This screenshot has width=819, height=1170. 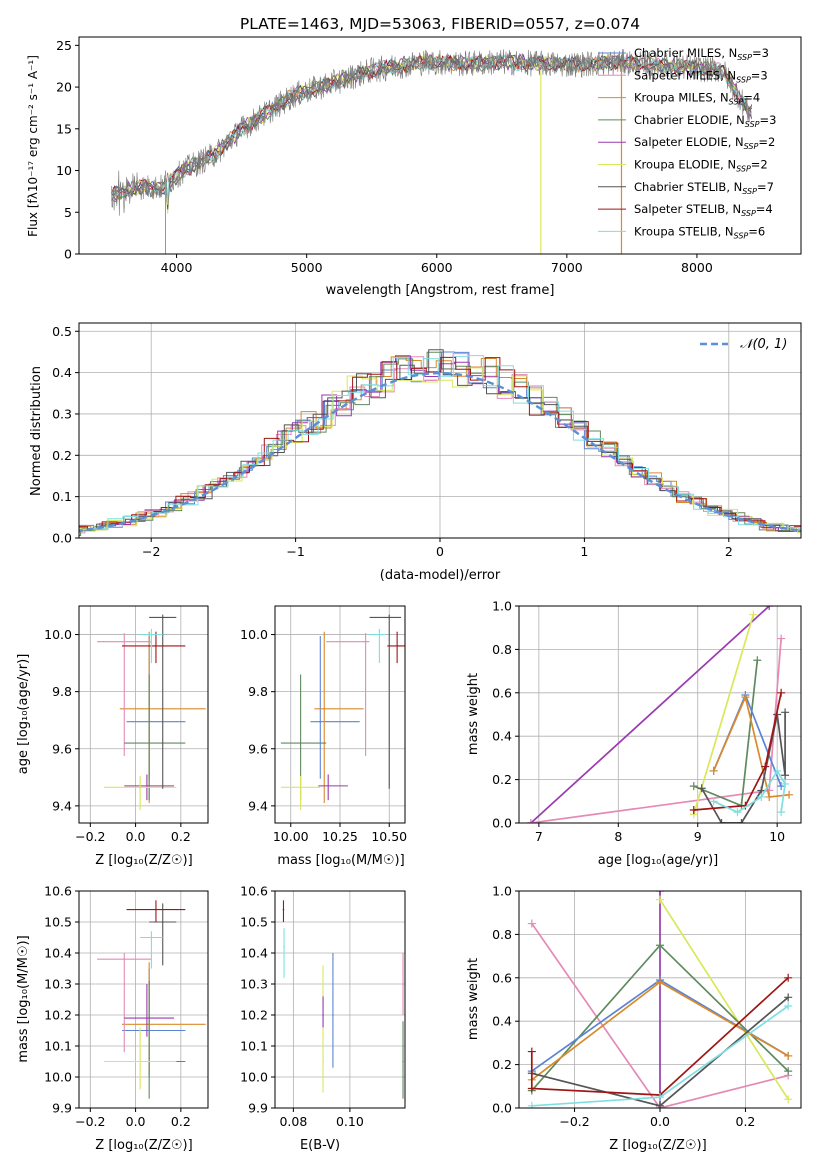 What do you see at coordinates (90, 1121) in the screenshot?
I see `x-tick-label: −0.2` at bounding box center [90, 1121].